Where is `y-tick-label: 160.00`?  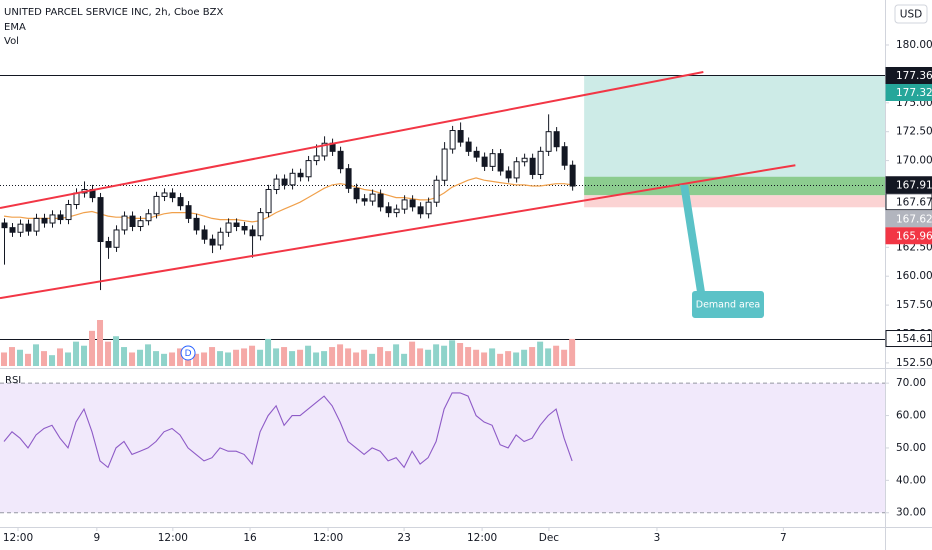 y-tick-label: 160.00 is located at coordinates (914, 276).